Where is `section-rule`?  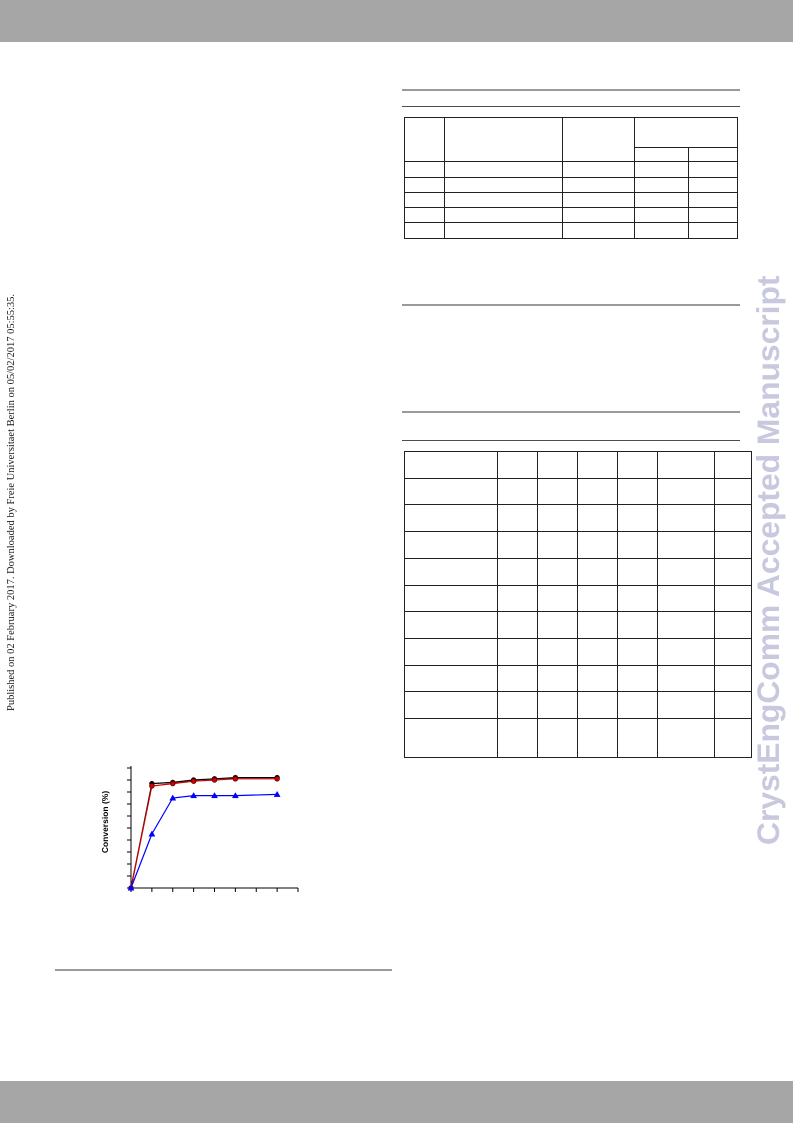
section-rule is located at coordinates (571, 305).